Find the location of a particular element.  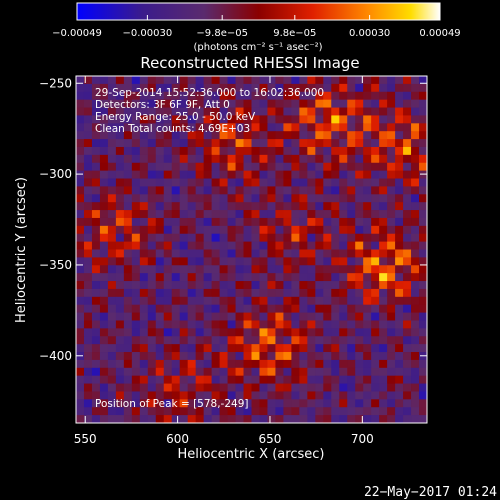

y-tick-label: −250 is located at coordinates (55, 83).